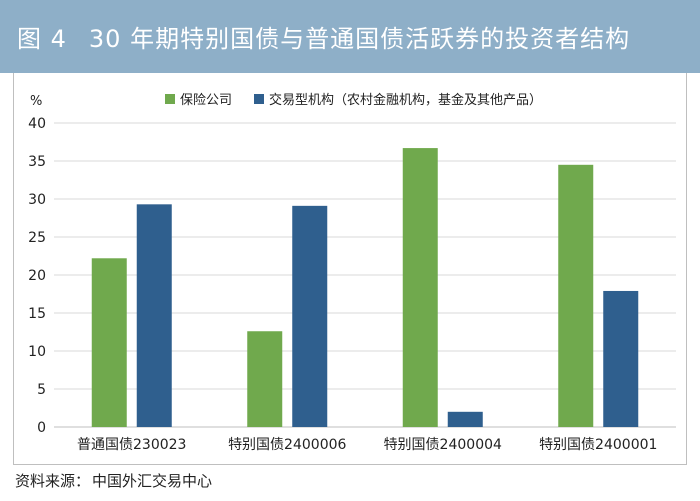 The height and width of the screenshot is (501, 700). I want to click on y-tick-label: 10, so click(37, 352).